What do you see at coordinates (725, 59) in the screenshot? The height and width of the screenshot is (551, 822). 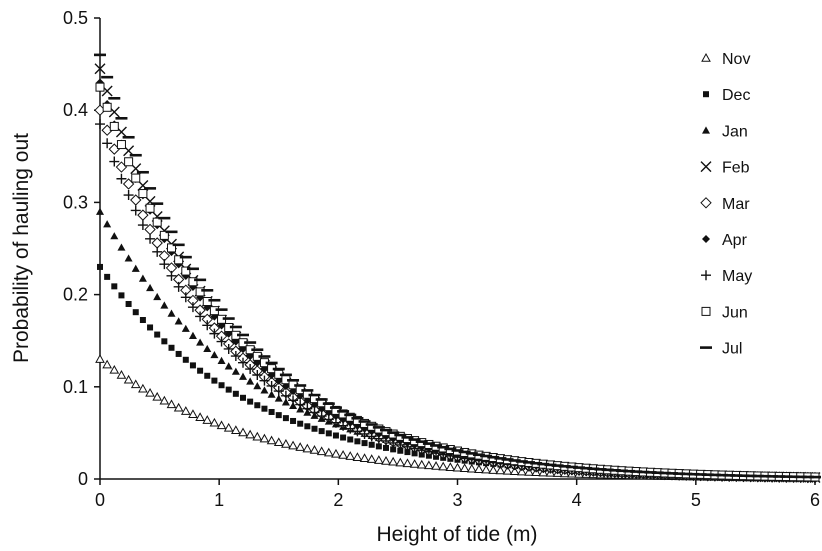 I see `legend-item-nov: Nov` at bounding box center [725, 59].